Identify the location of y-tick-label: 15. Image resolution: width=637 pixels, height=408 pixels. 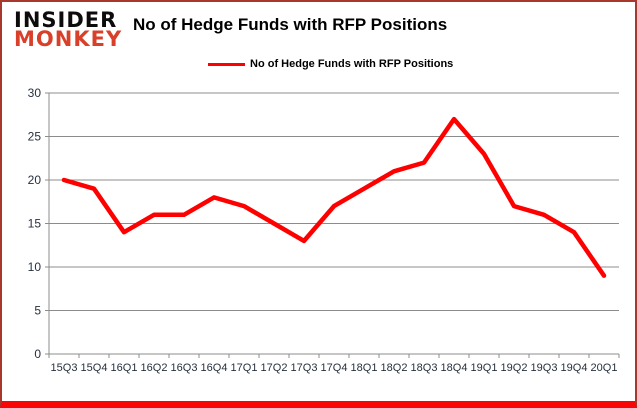
(35, 224).